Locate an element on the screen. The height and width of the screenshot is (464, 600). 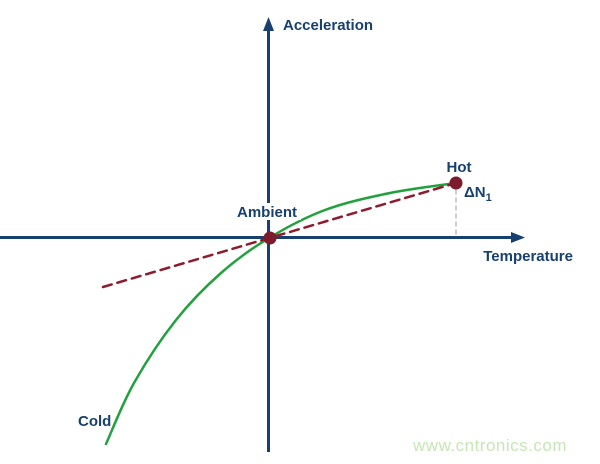
label-backgrounds is located at coordinates (267, 211).